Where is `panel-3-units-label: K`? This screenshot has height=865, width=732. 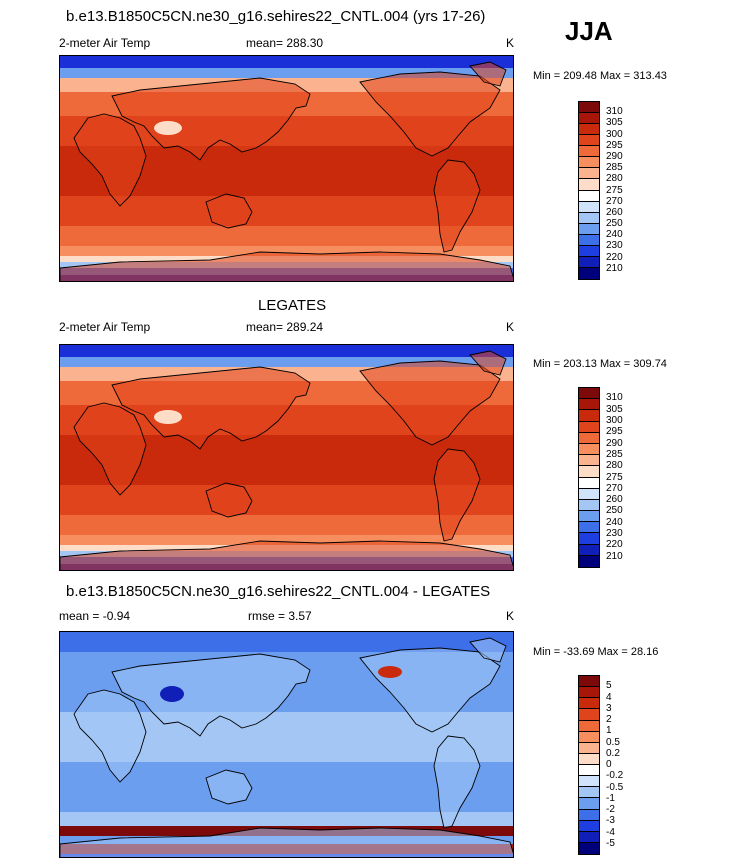
panel-3-units-label: K is located at coordinates (510, 616).